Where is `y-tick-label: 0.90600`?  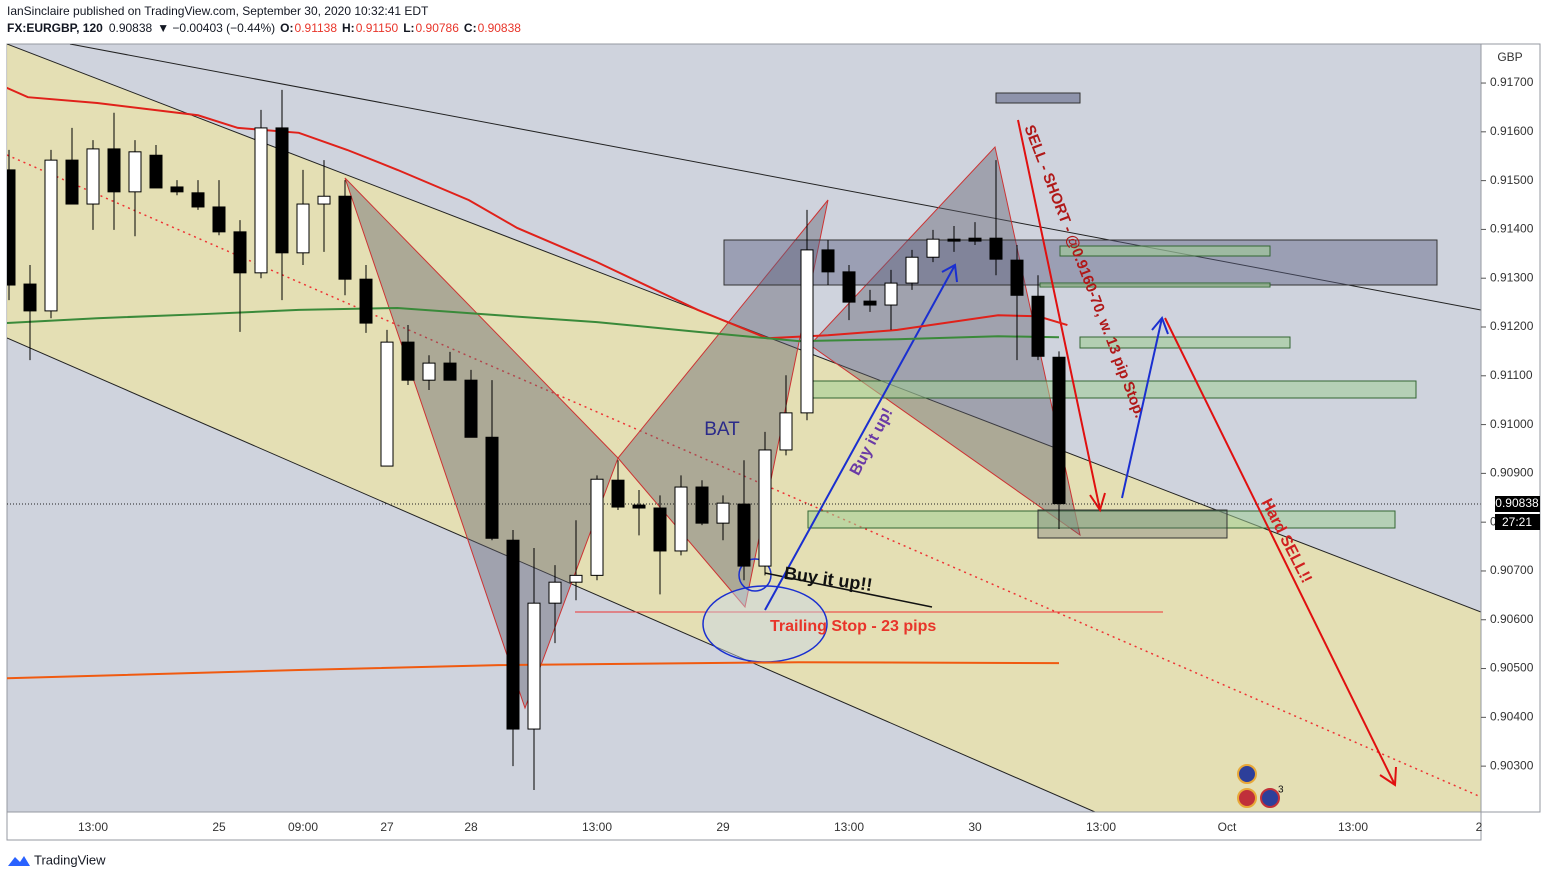 y-tick-label: 0.90600 is located at coordinates (1512, 619).